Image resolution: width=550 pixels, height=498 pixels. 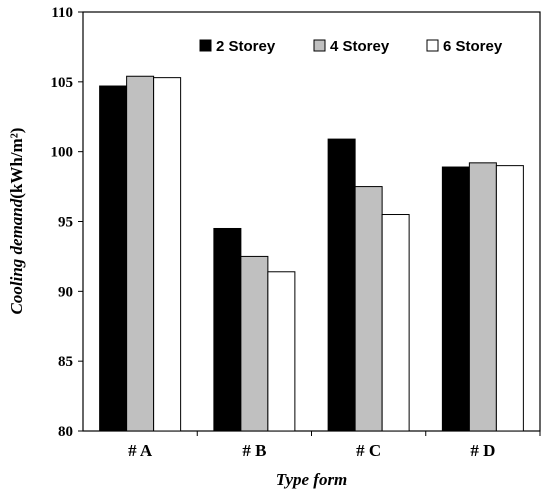 I want to click on legend-label: 4 Storey, so click(x=360, y=46).